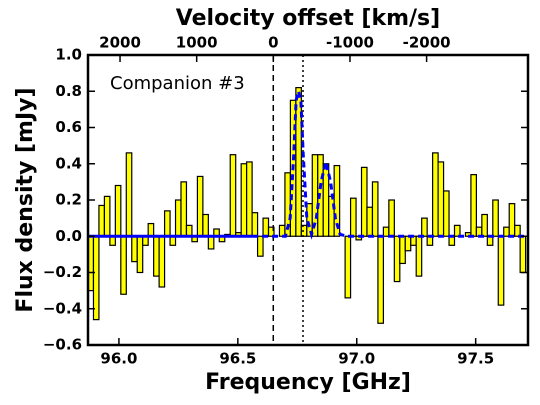 Image resolution: width=540 pixels, height=405 pixels. I want to click on x-tick-label: 97.0, so click(356, 359).